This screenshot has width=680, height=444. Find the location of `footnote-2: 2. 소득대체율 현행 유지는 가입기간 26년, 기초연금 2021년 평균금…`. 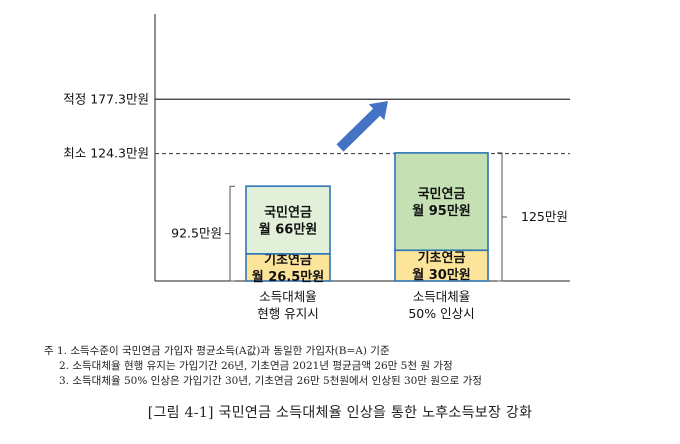

footnote-2: 2. 소득대체율 현행 유지는 가입기간 26년, 기초연금 2021년 평균금… is located at coordinates (256, 366).